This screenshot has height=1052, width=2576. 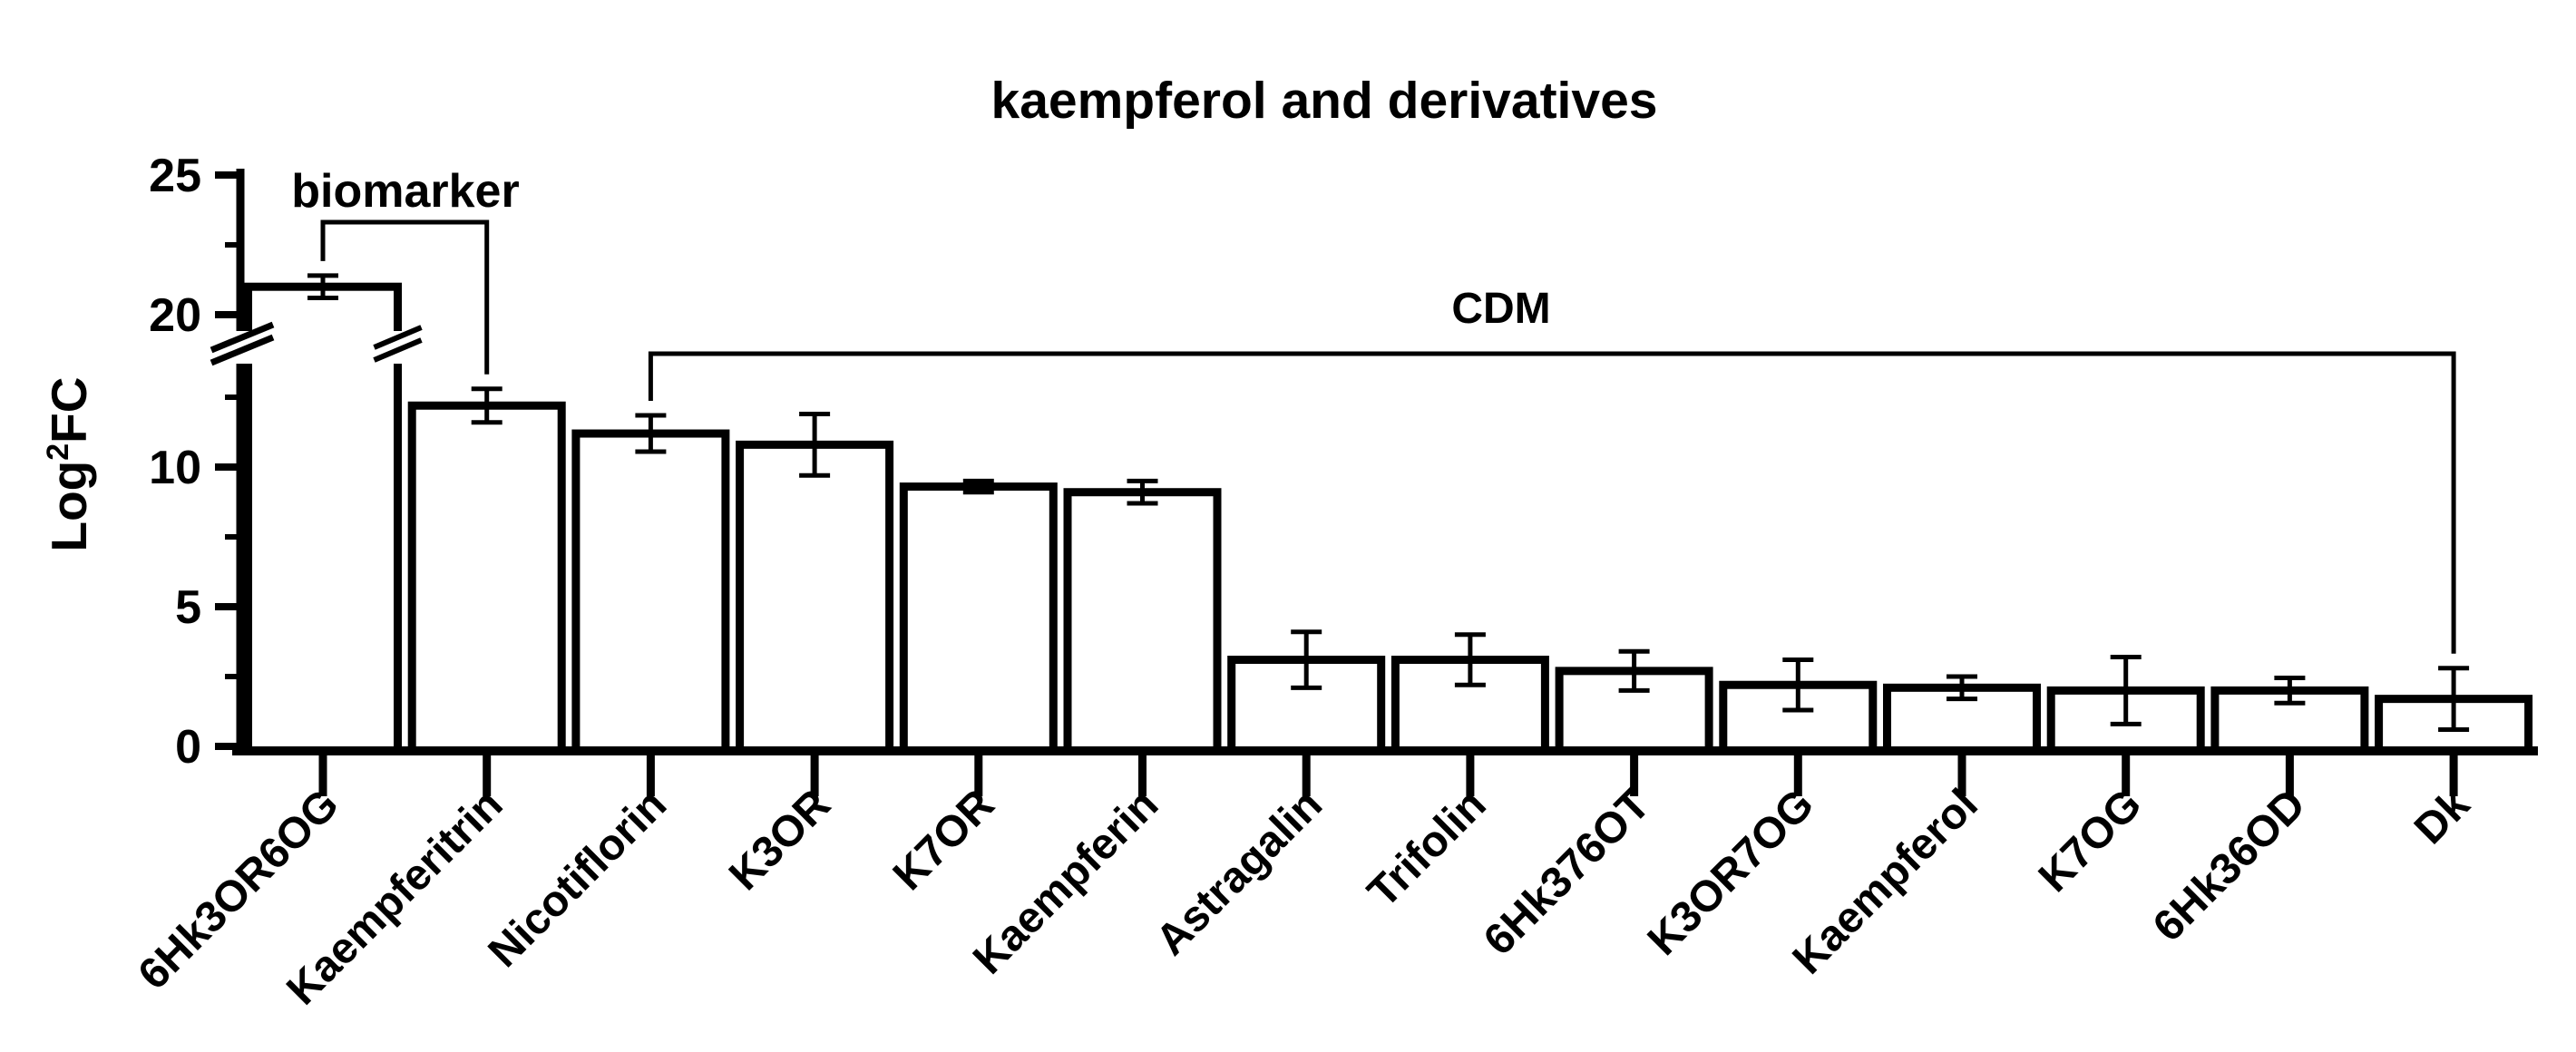 What do you see at coordinates (1500, 309) in the screenshot?
I see `annotation-cdm-label: CDM` at bounding box center [1500, 309].